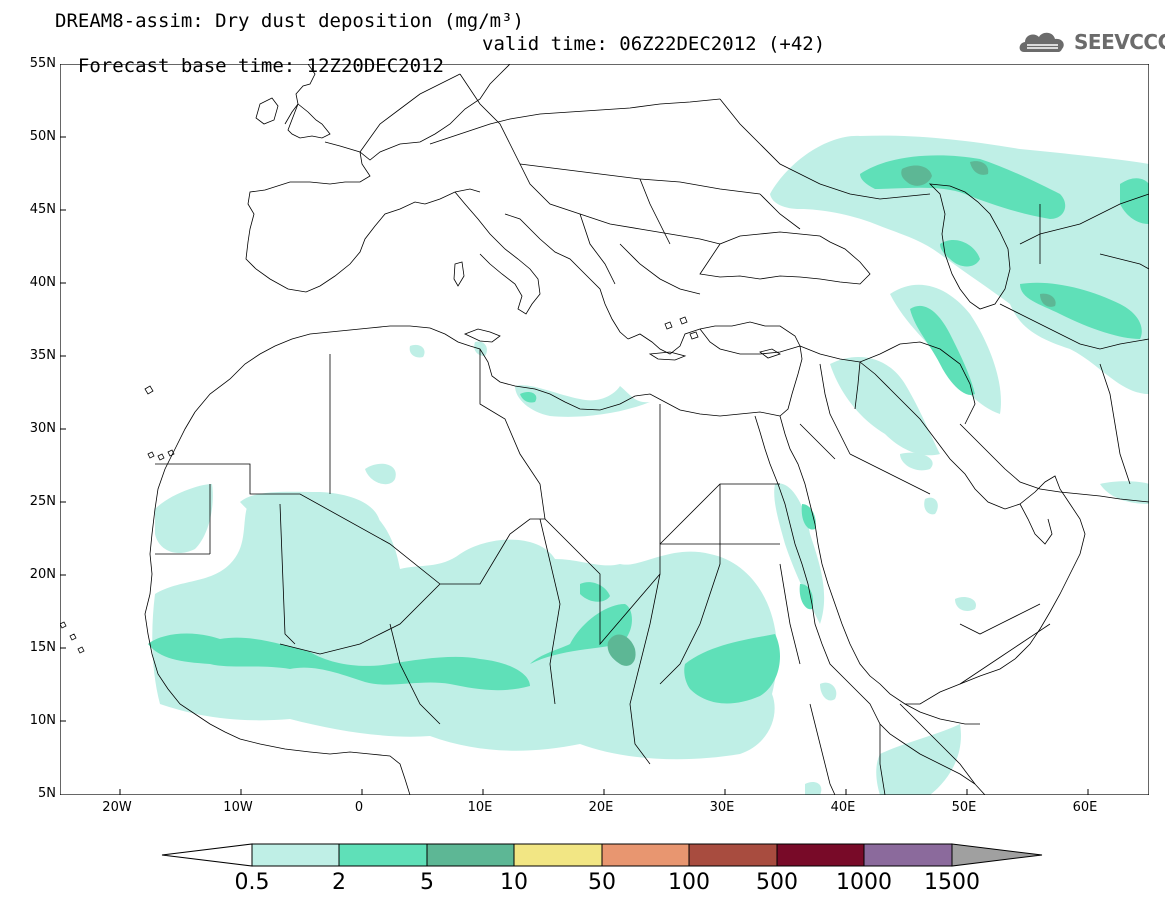  I want to click on lon-label-0: 0, so click(359, 807).